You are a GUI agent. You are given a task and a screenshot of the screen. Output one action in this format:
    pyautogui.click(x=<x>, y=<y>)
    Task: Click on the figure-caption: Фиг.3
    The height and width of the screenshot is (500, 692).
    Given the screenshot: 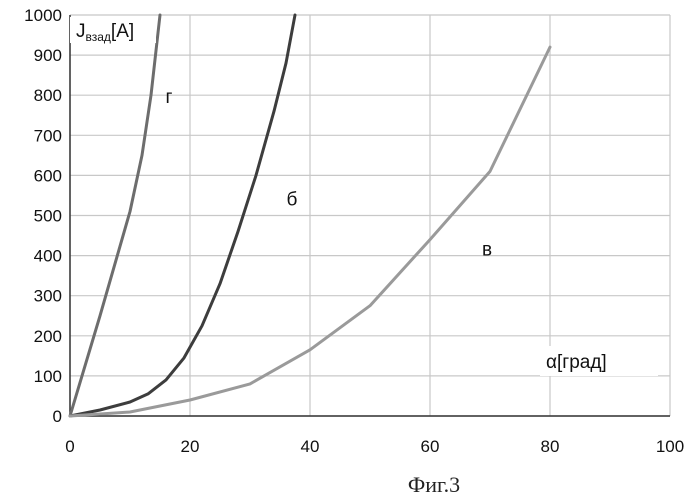 What is the action you would take?
    pyautogui.click(x=434, y=484)
    